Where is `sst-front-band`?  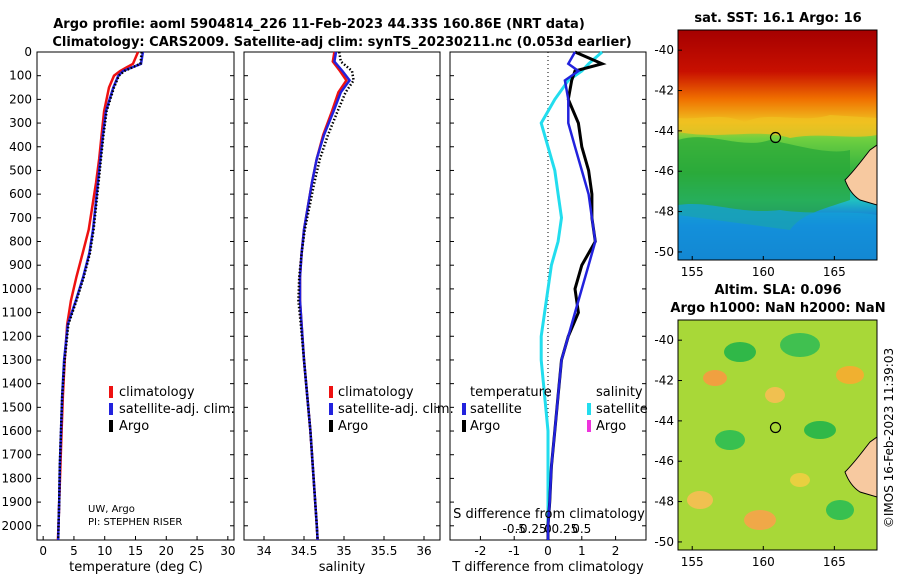 sst-front-band is located at coordinates (777, 126).